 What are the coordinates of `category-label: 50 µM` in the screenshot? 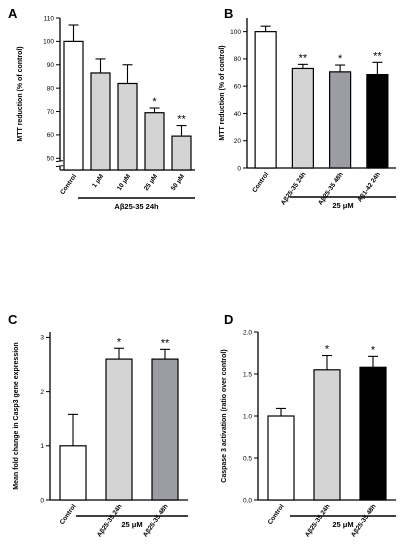 It's located at (178, 182).